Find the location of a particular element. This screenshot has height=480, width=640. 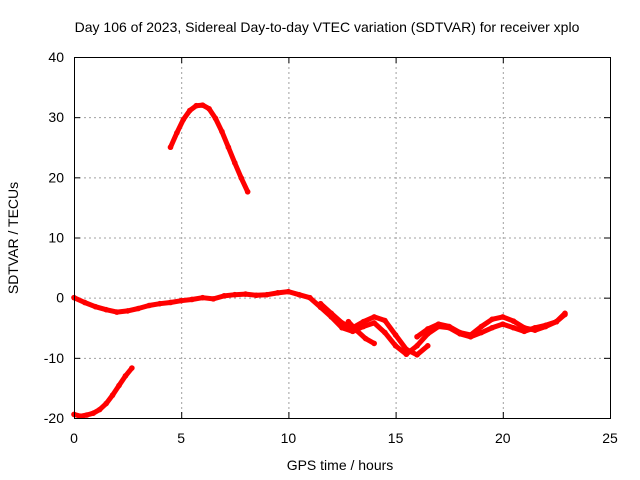

x-tick-label: 25 is located at coordinates (610, 438).